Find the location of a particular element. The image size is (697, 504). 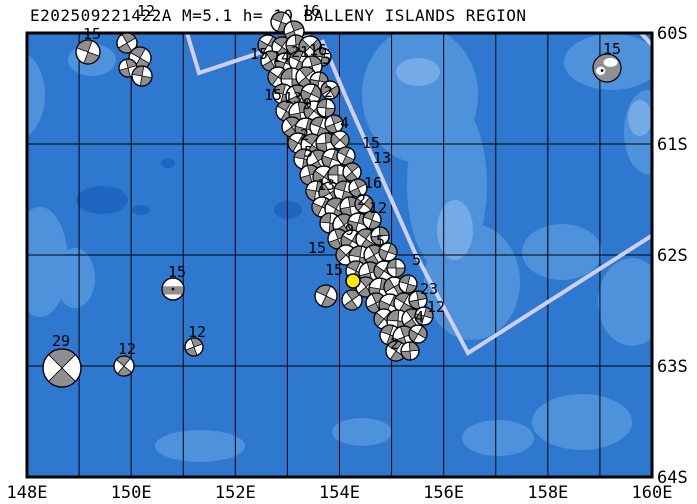

lat-axis-label: 64S is located at coordinates (672, 478).